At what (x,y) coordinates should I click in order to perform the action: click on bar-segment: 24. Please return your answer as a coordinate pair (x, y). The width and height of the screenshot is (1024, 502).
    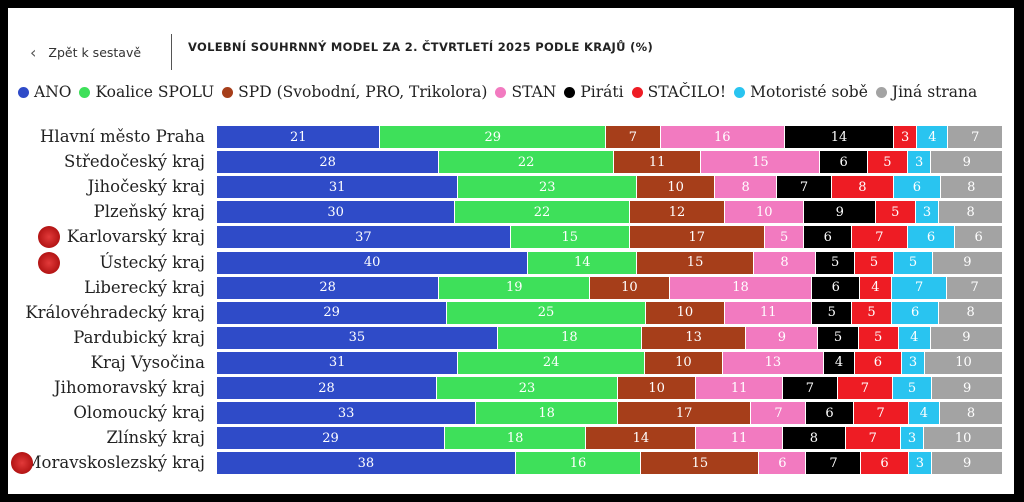
    Looking at the image, I should click on (551, 362).